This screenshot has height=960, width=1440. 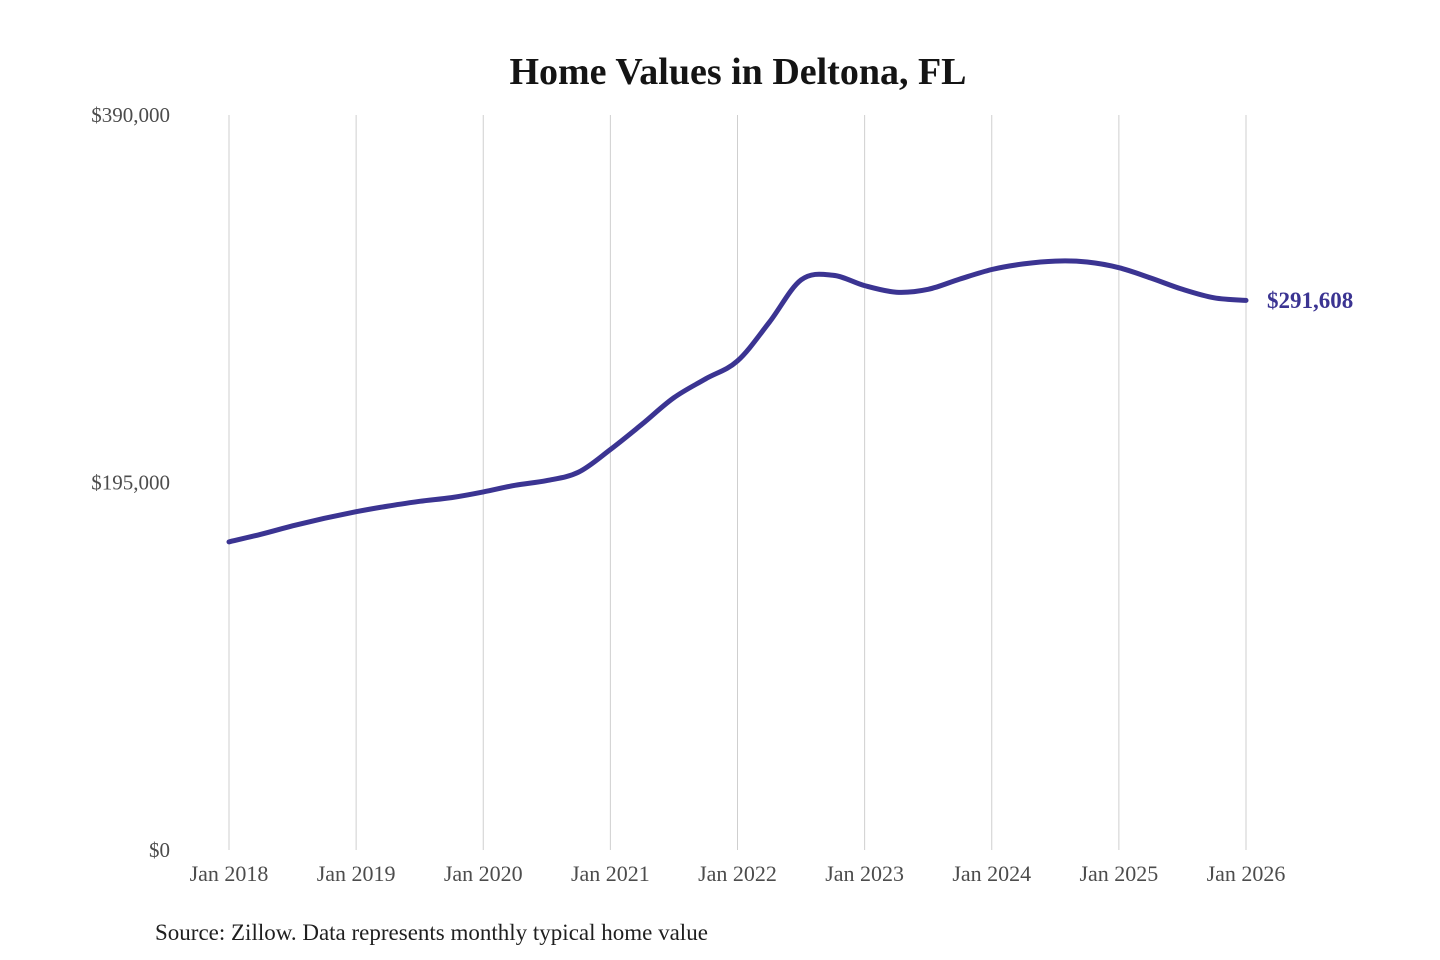 I want to click on y-axis-tick-labels: $0 $195,000 $390,000, so click(x=130, y=482).